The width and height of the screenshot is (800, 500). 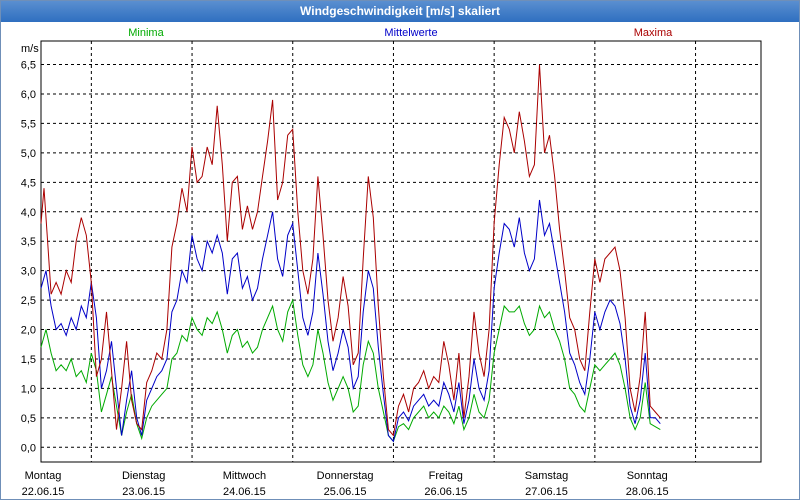 What do you see at coordinates (143, 476) in the screenshot?
I see `x-day-label: Dienstag` at bounding box center [143, 476].